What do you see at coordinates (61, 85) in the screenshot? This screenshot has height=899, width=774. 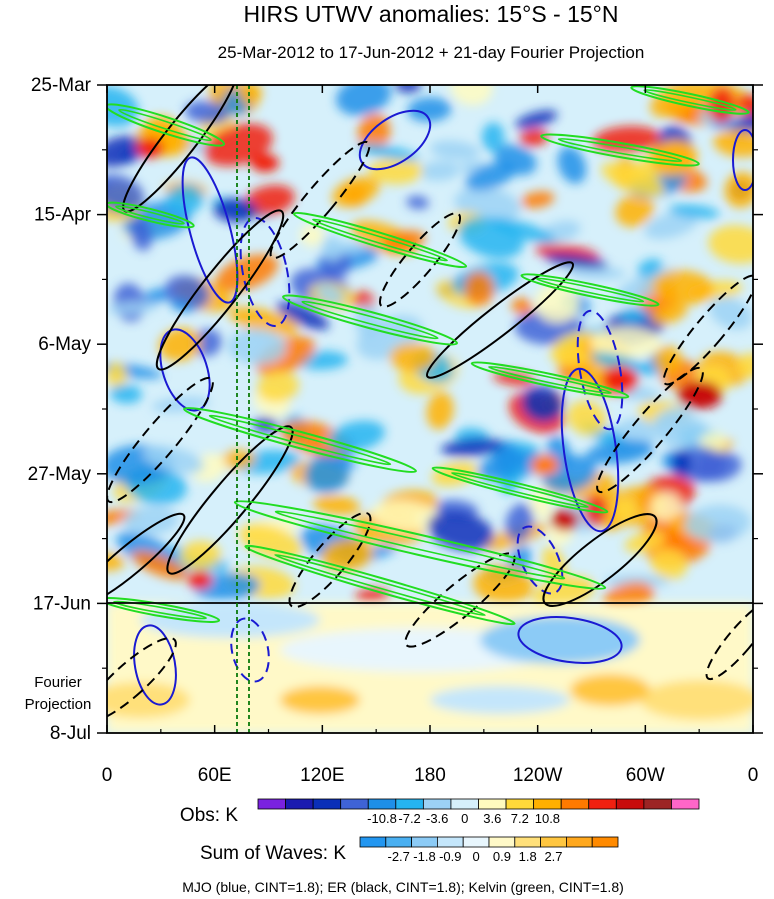 I see `y-tick-label: 25-Mar` at bounding box center [61, 85].